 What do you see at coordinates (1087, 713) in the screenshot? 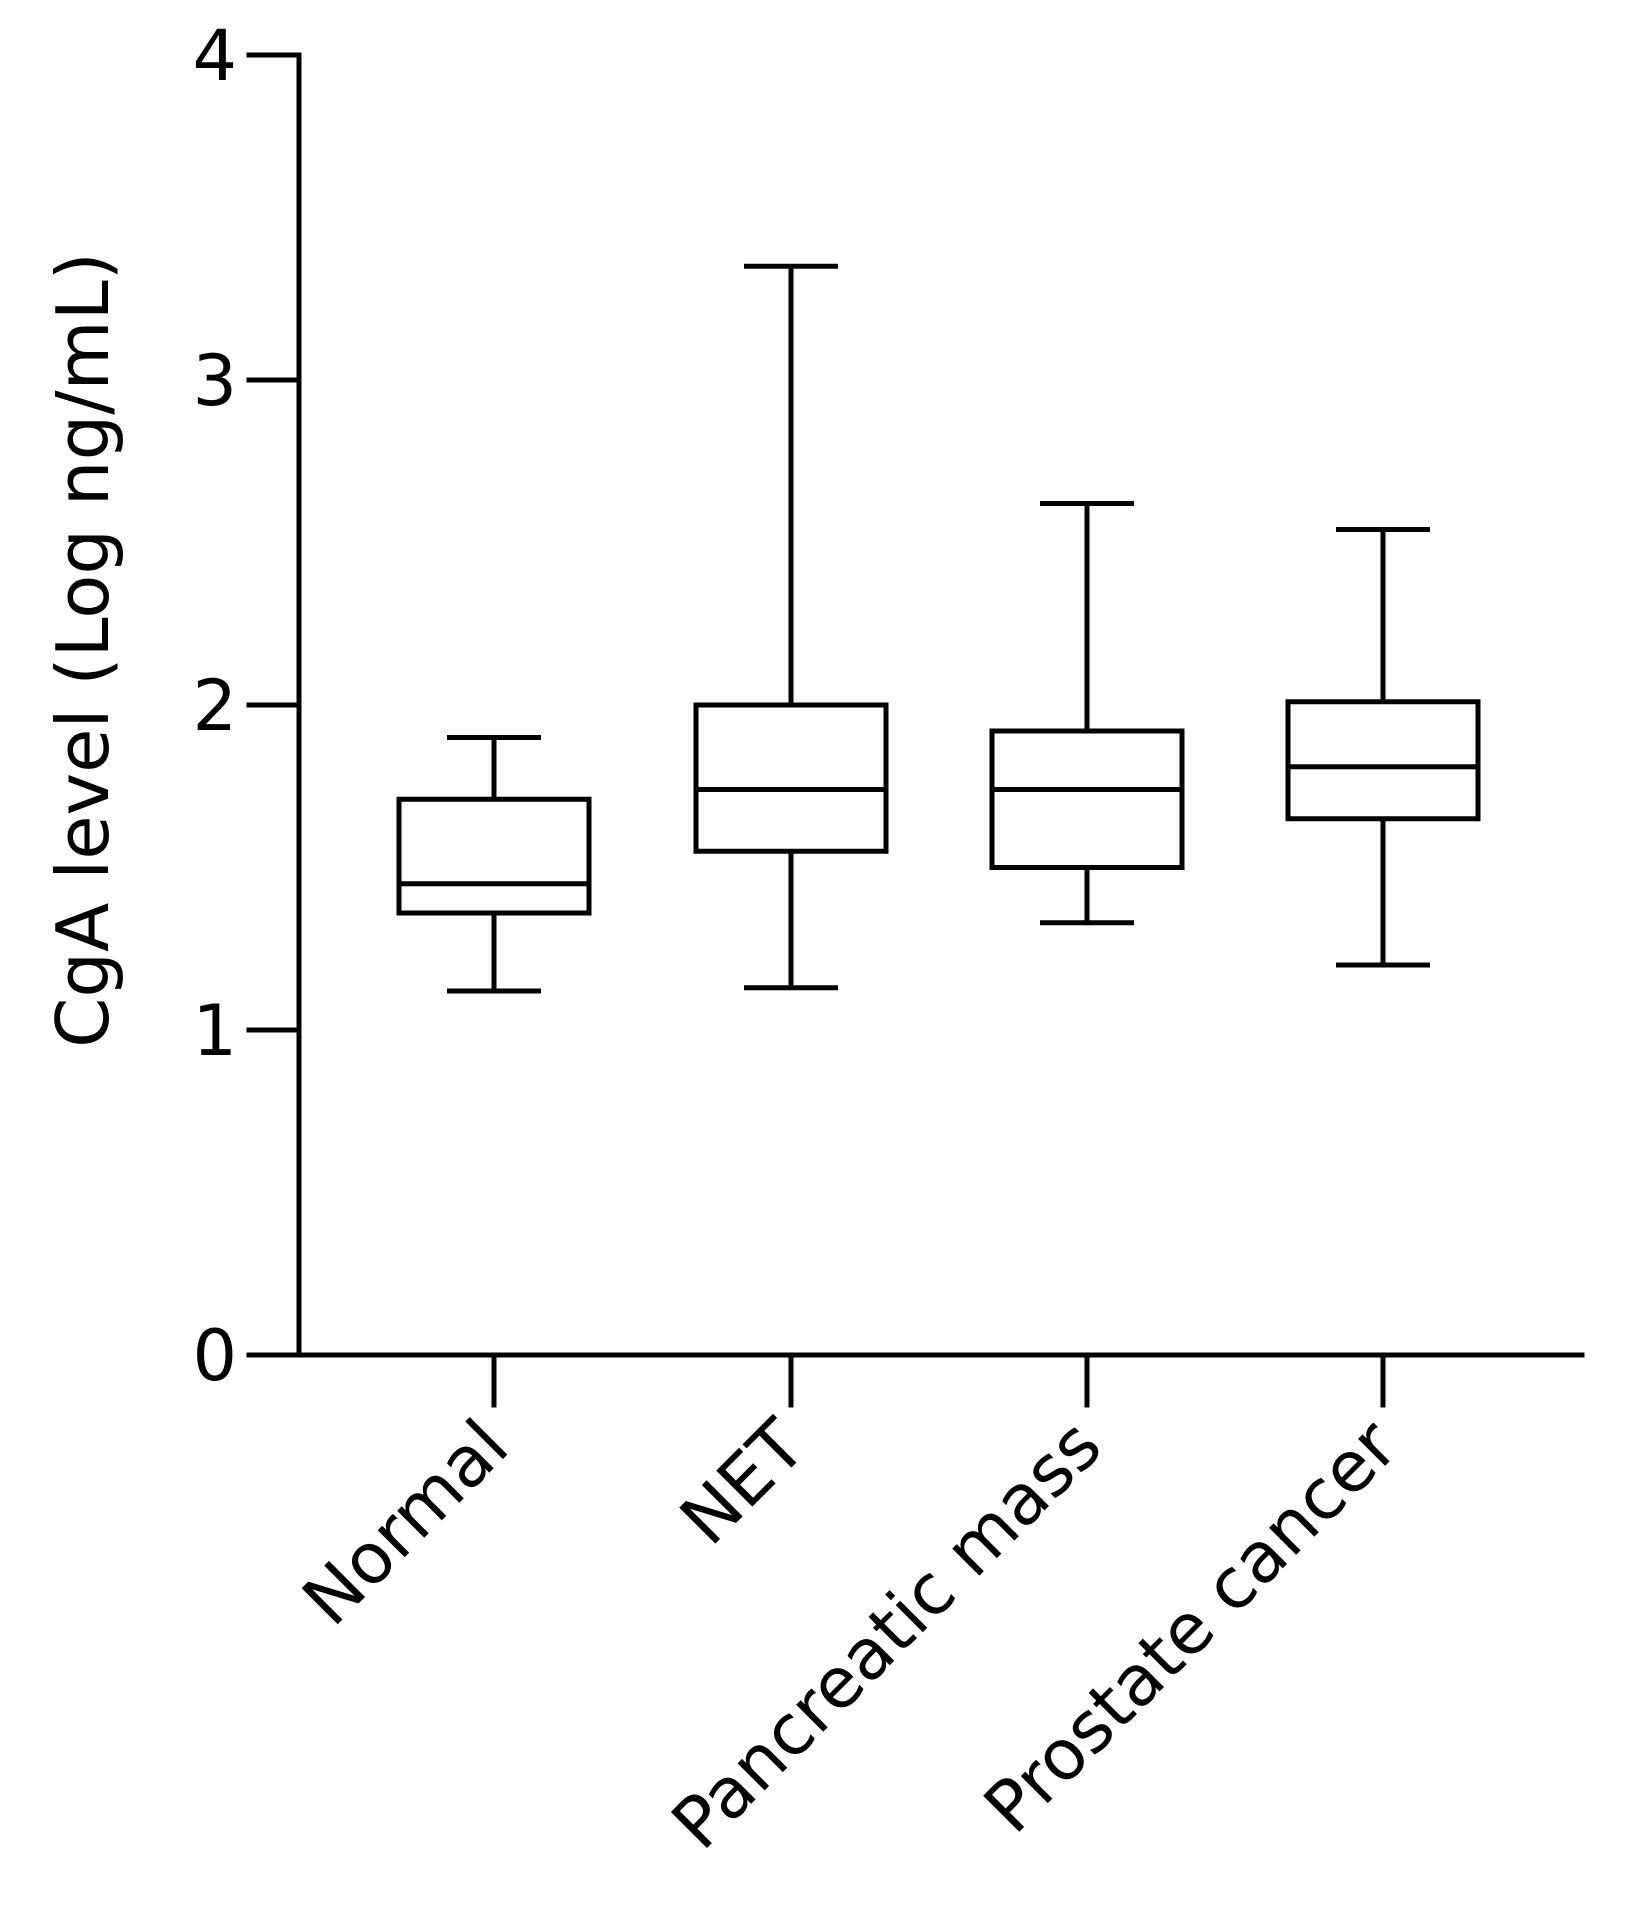
I see `box-pancreatic-mass` at bounding box center [1087, 713].